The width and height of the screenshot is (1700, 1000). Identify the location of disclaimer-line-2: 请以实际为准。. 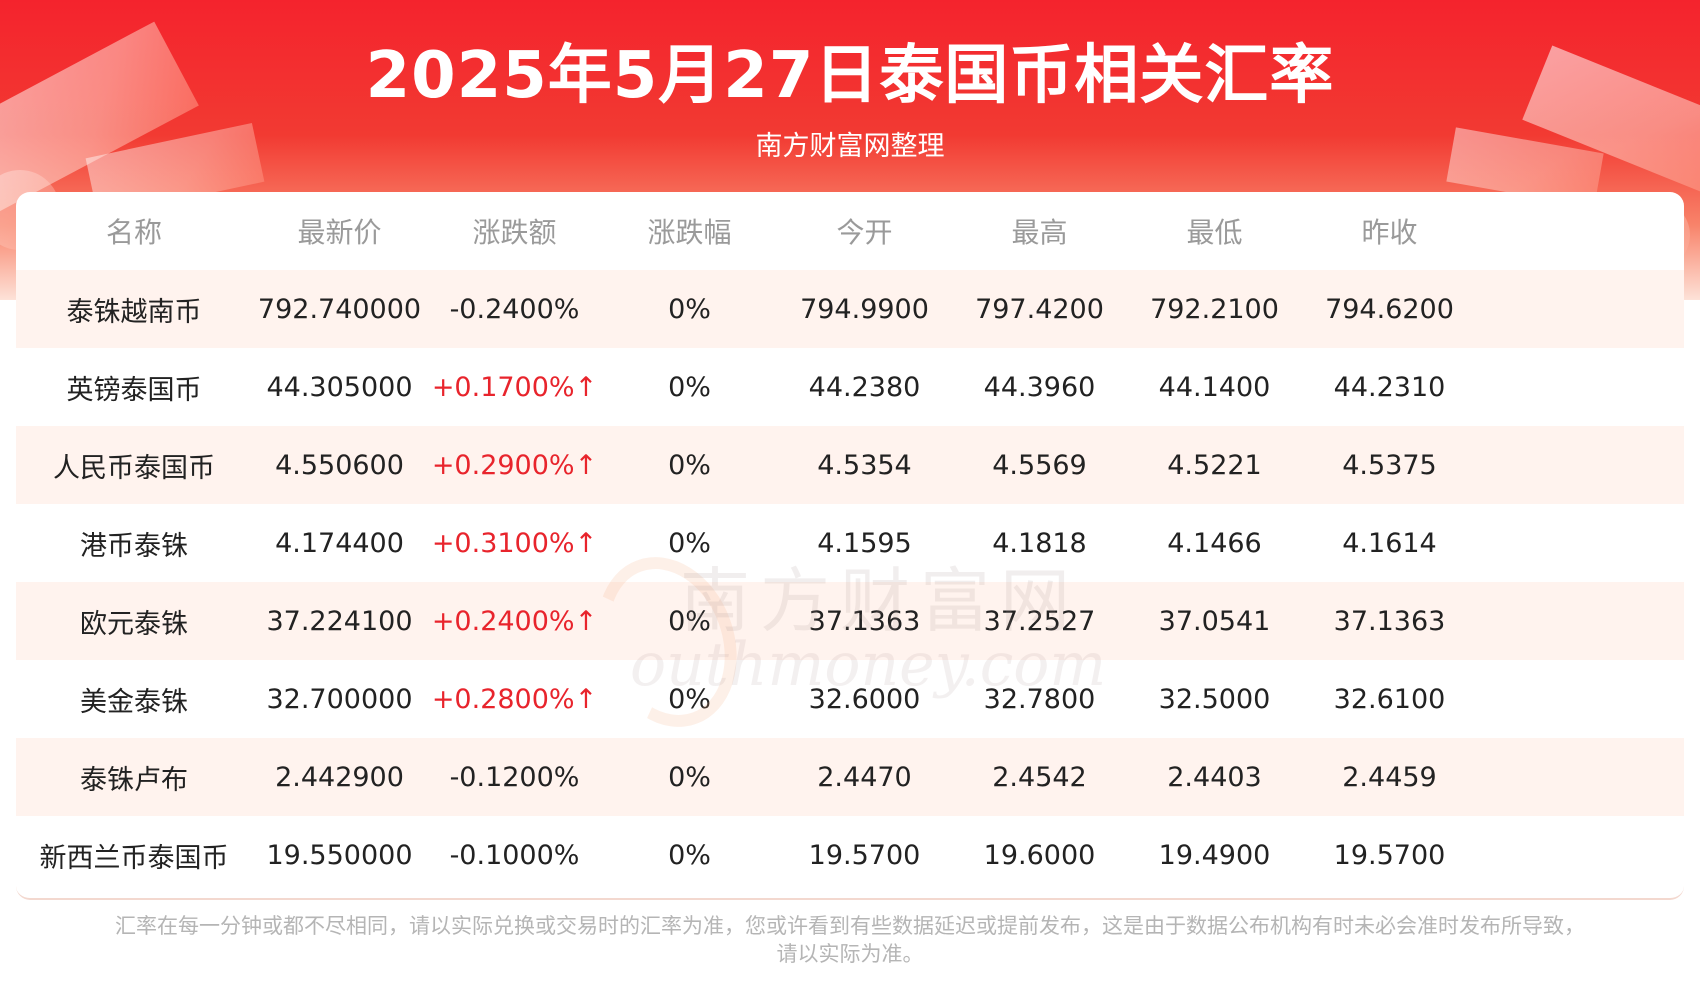
(850, 954).